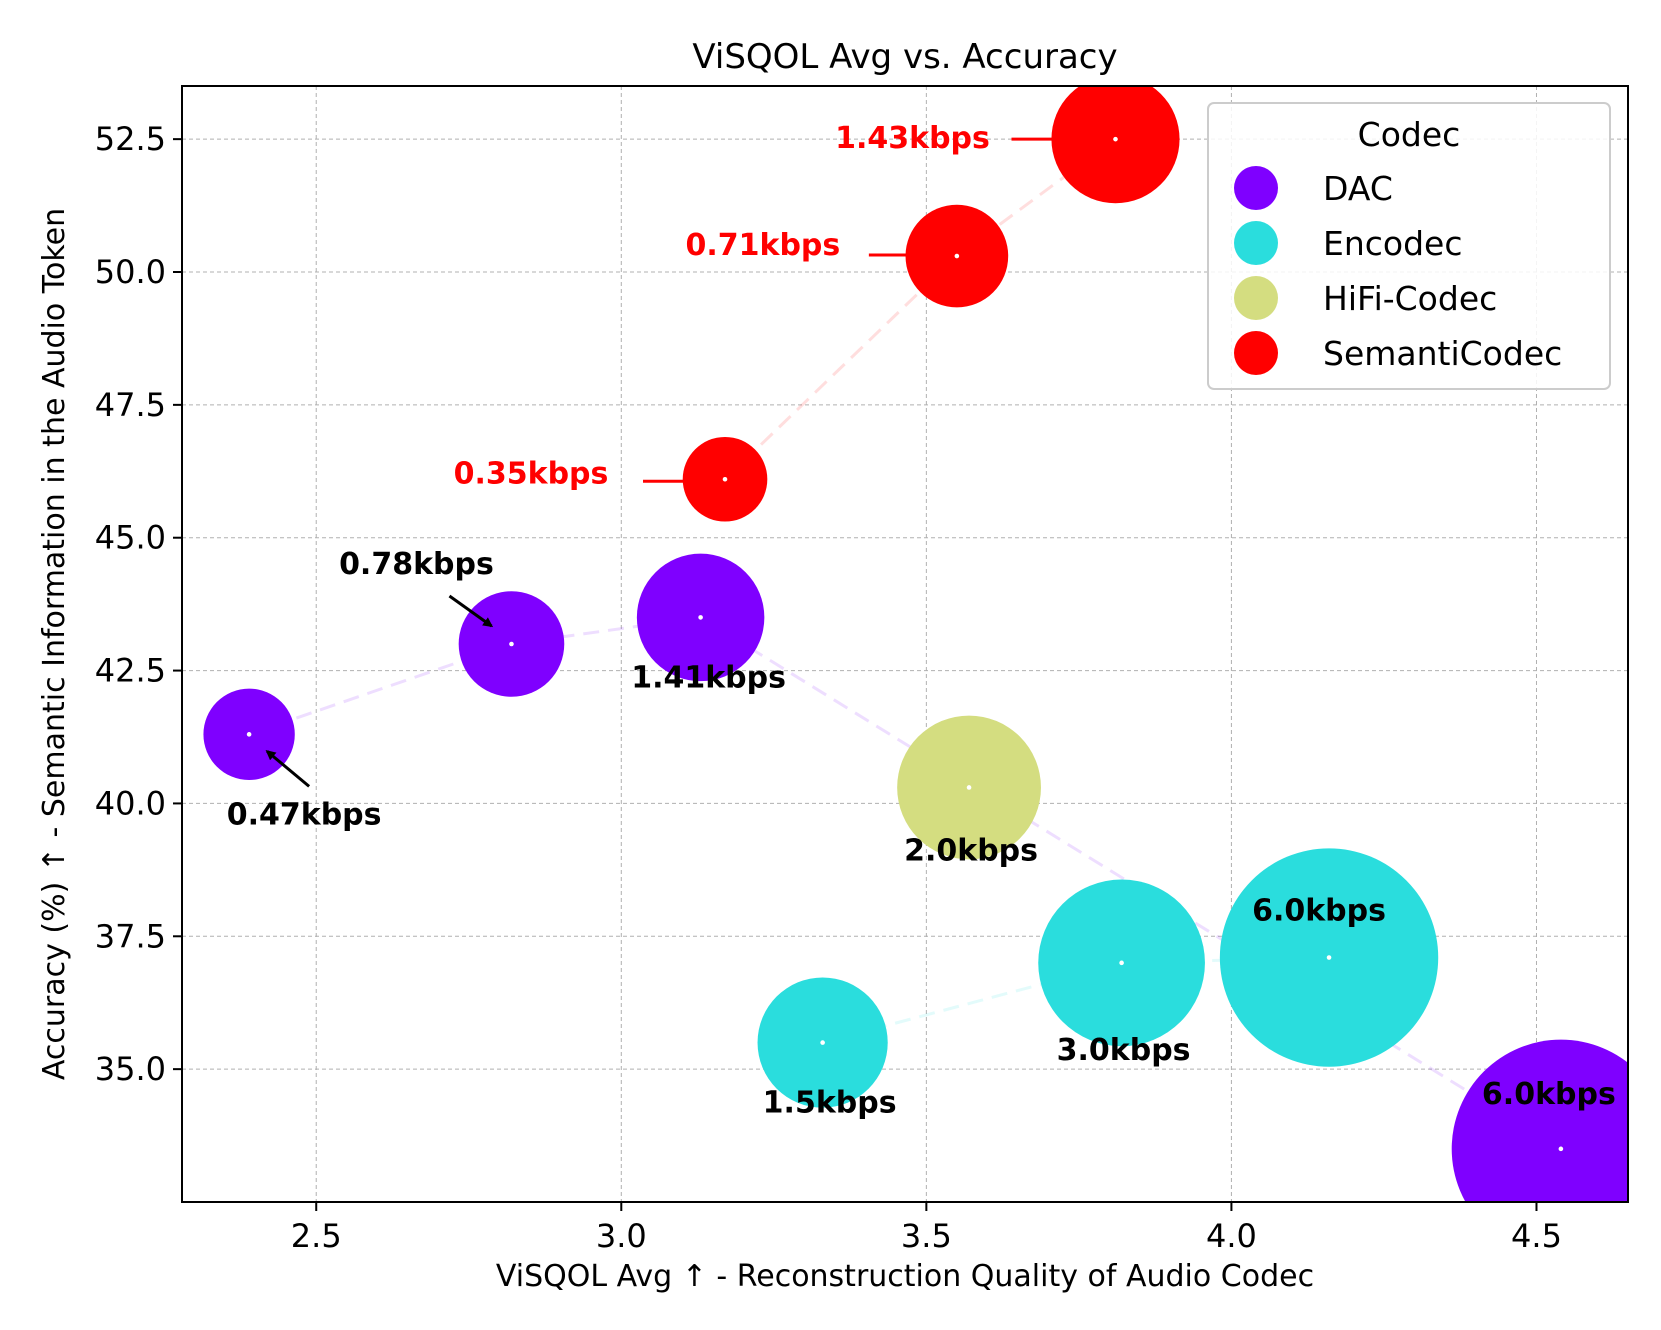 Image resolution: width=1661 pixels, height=1330 pixels. Describe the element at coordinates (904, 57) in the screenshot. I see `chart-title: ViSQOL Avg vs. Accuracy` at that location.